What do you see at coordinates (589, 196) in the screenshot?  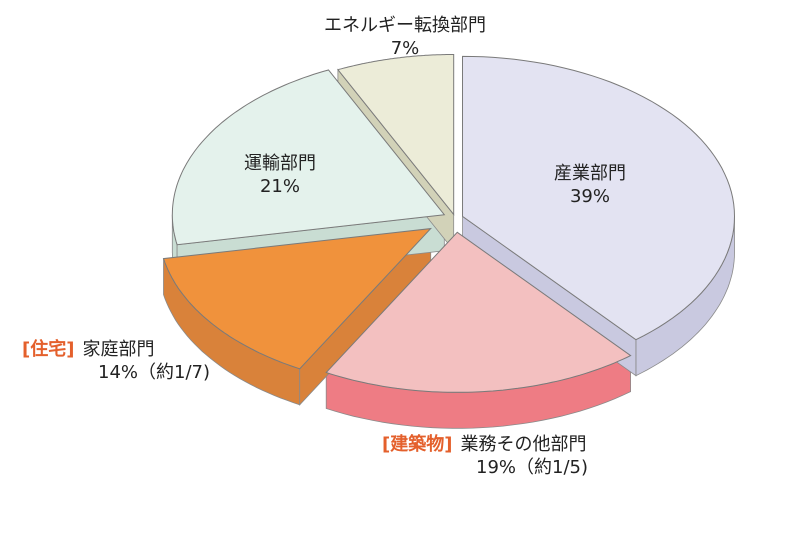 I see `slice-value-industry: 39%` at bounding box center [589, 196].